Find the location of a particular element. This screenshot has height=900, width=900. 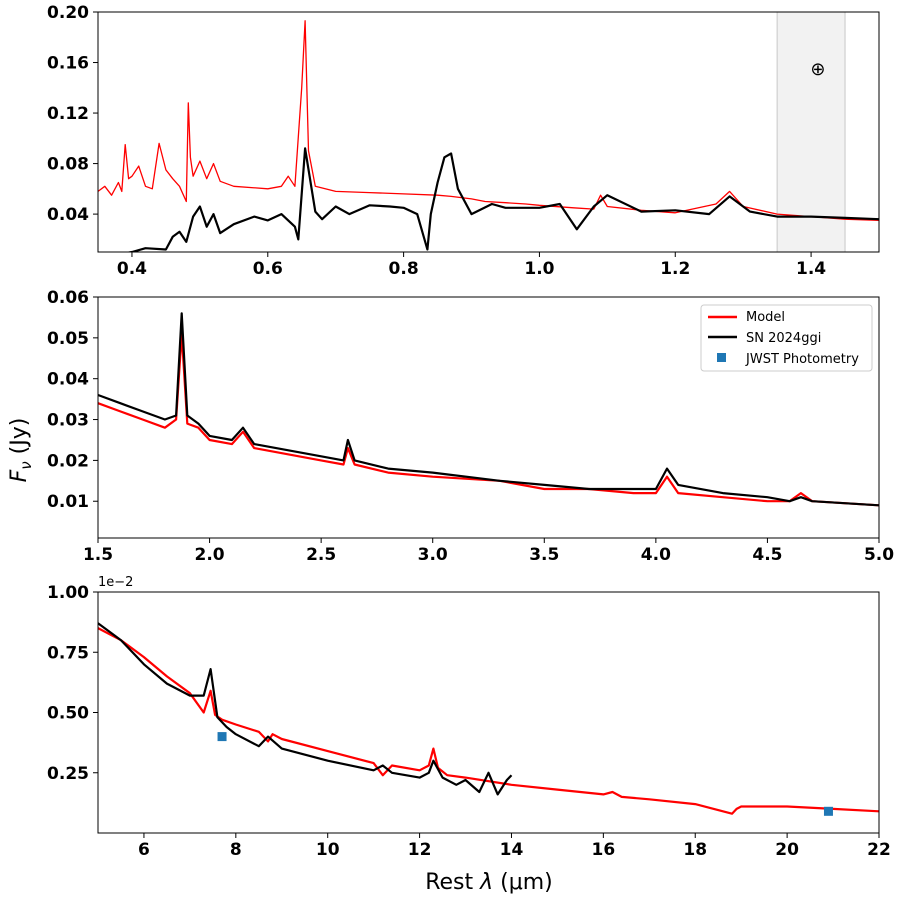

y-tick-label: 0.12 is located at coordinates (68, 114).